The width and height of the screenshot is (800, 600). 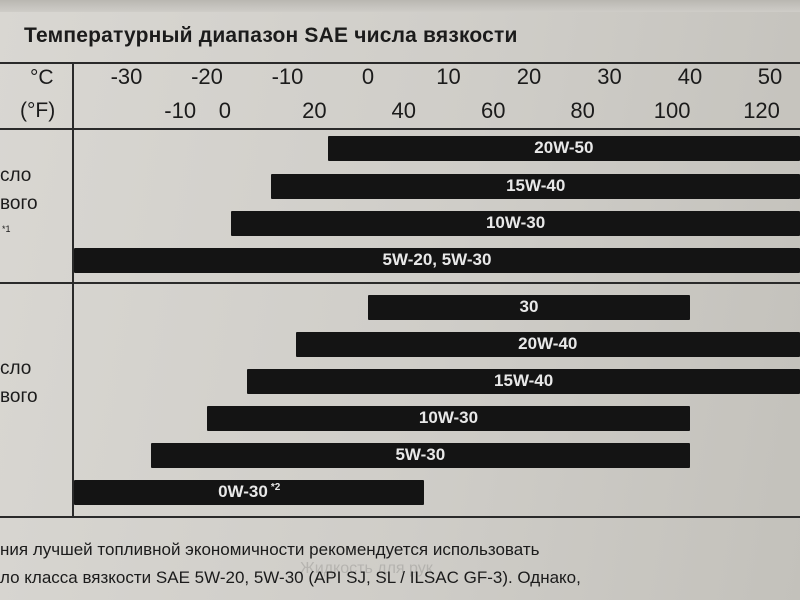 What do you see at coordinates (448, 76) in the screenshot?
I see `celsius-tick: 10` at bounding box center [448, 76].